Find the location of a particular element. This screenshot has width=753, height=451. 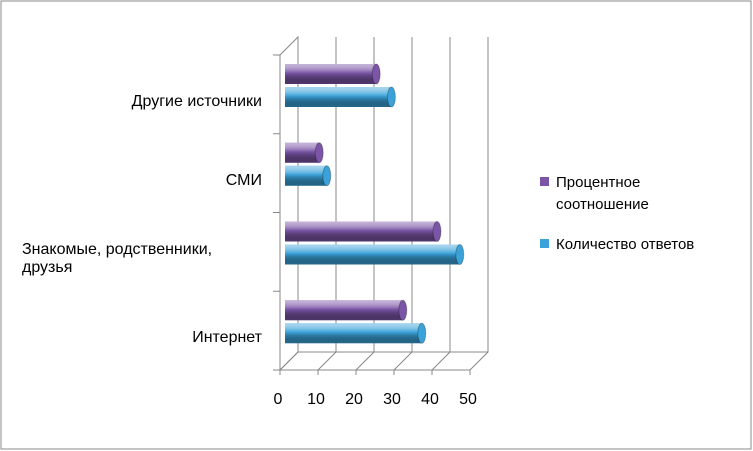

category-label: Интернет is located at coordinates (137, 338).